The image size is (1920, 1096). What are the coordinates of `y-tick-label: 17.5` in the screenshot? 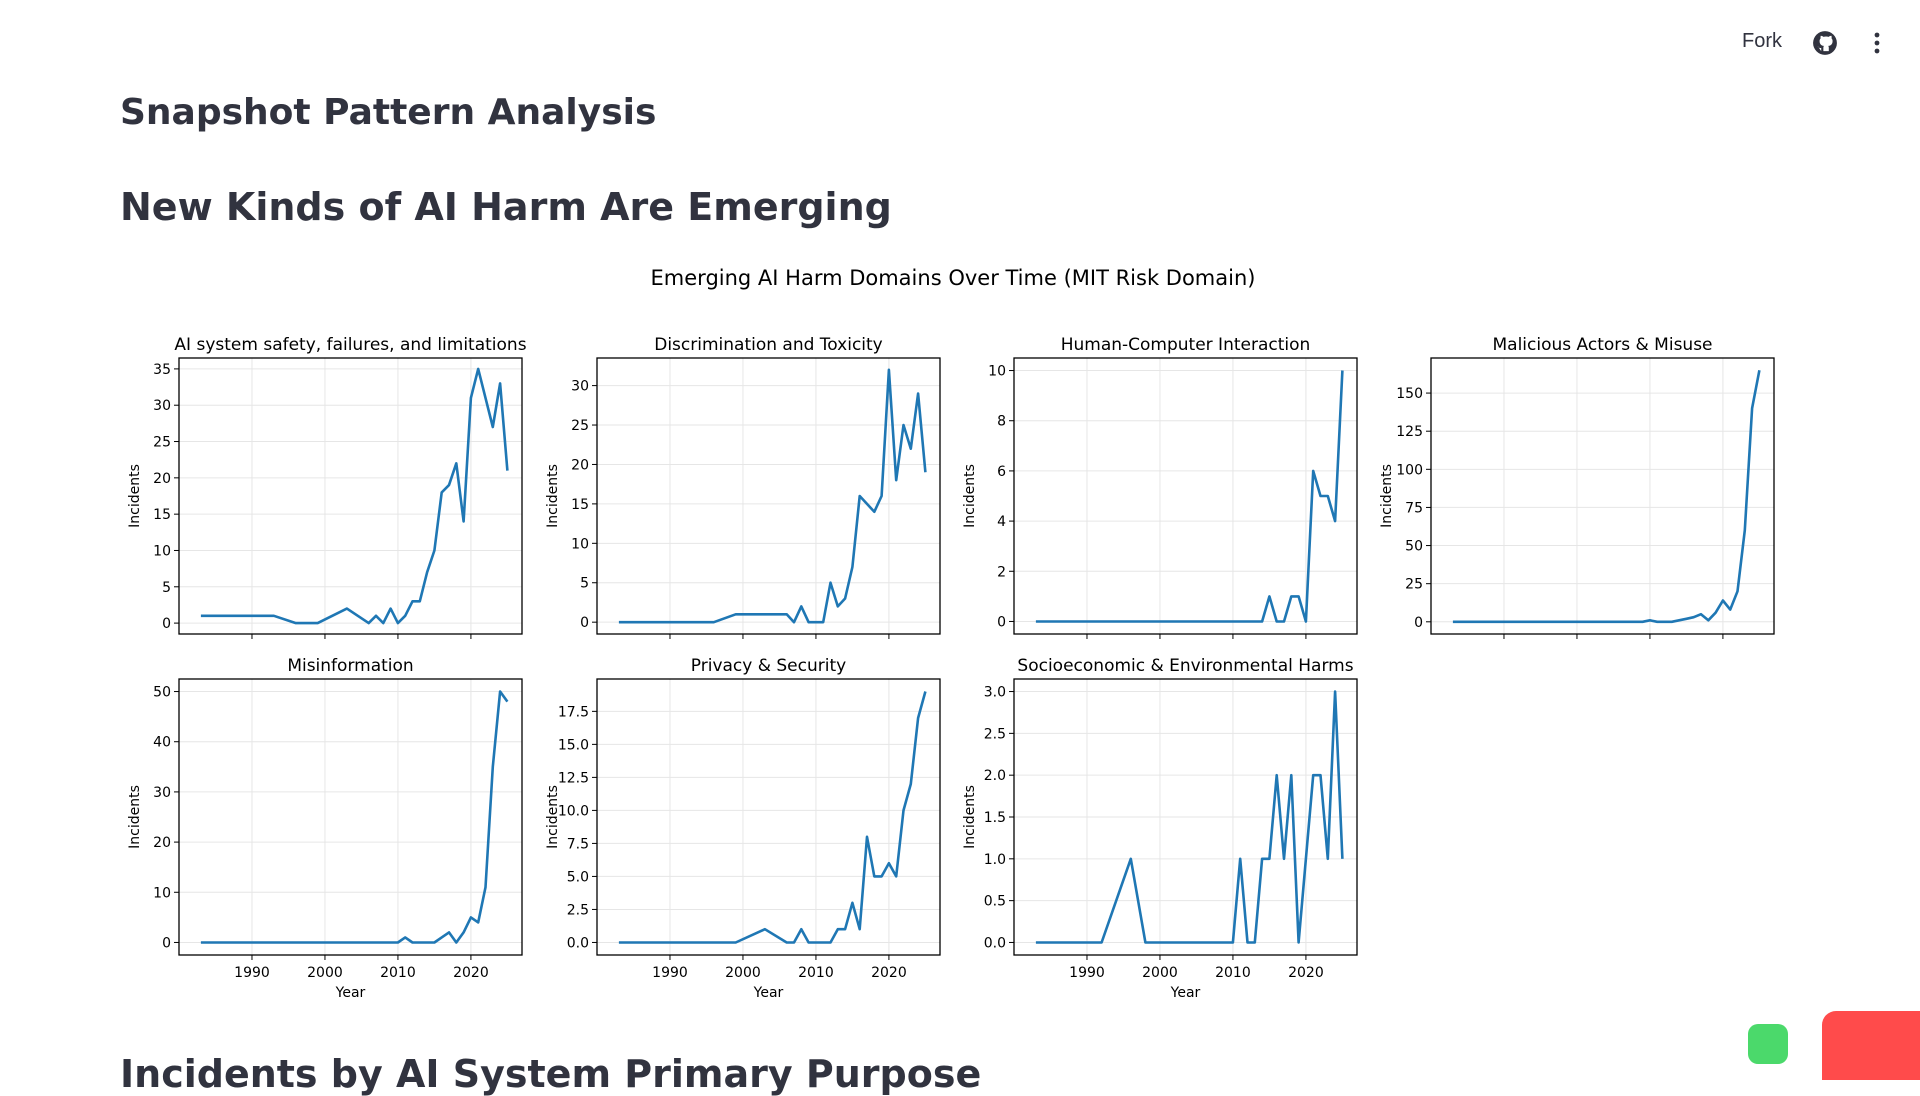 It's located at (573, 712).